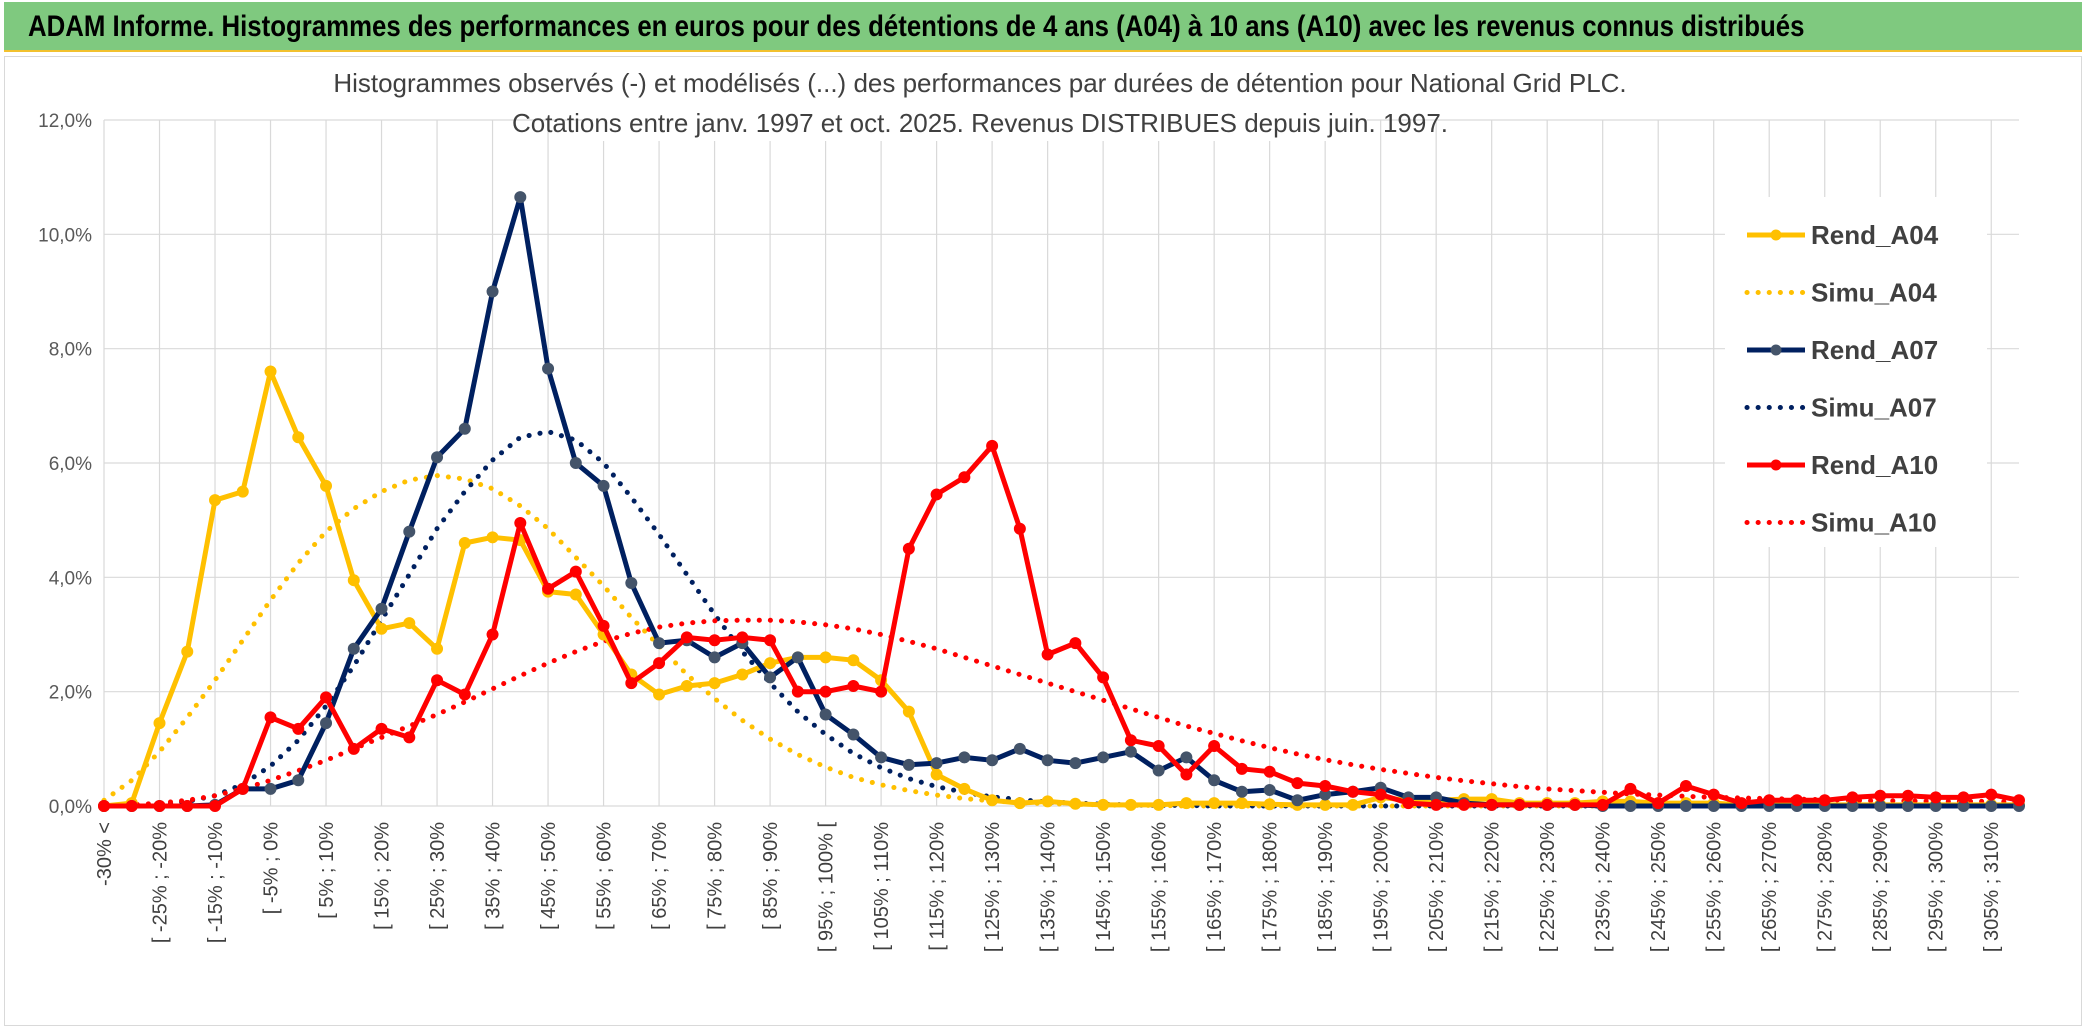 The height and width of the screenshot is (1033, 2086). Describe the element at coordinates (1382, 887) in the screenshot. I see `x-tick-label: [ 195% ; 200%` at that location.